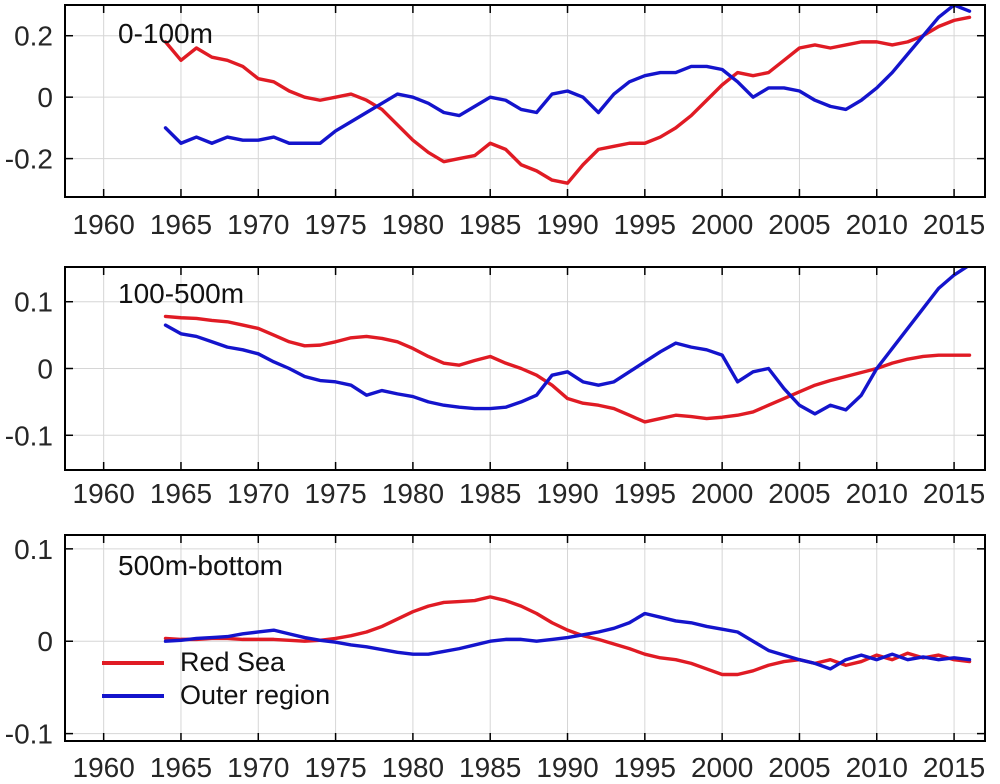  What do you see at coordinates (165, 33) in the screenshot?
I see `panel-title-0-100m: 0-100m` at bounding box center [165, 33].